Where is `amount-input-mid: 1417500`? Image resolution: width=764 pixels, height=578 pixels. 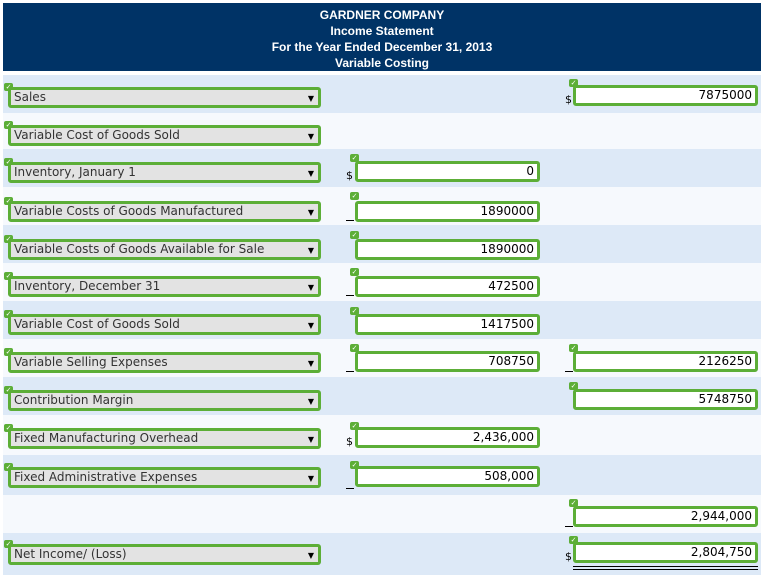 amount-input-mid: 1417500 is located at coordinates (447, 324).